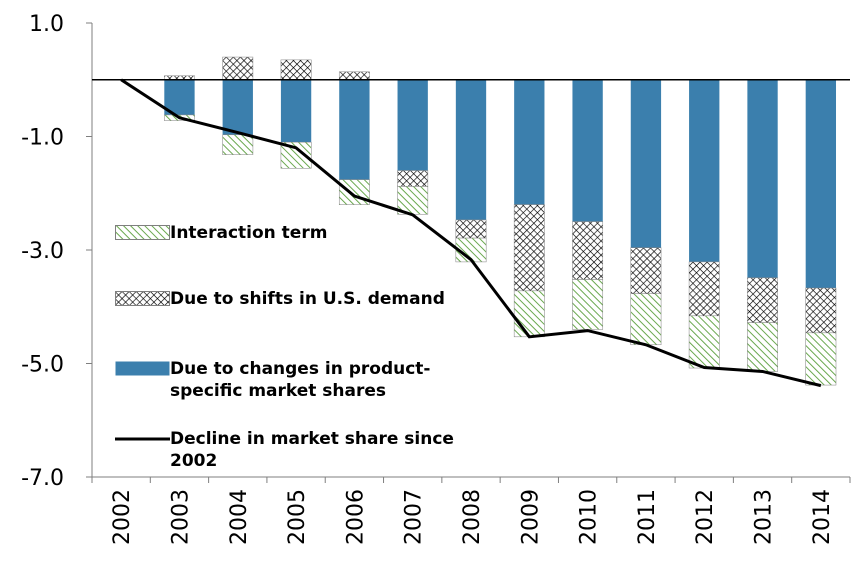 The image size is (851, 562). Describe the element at coordinates (122, 517) in the screenshot. I see `x-tick-label: 2002` at that location.